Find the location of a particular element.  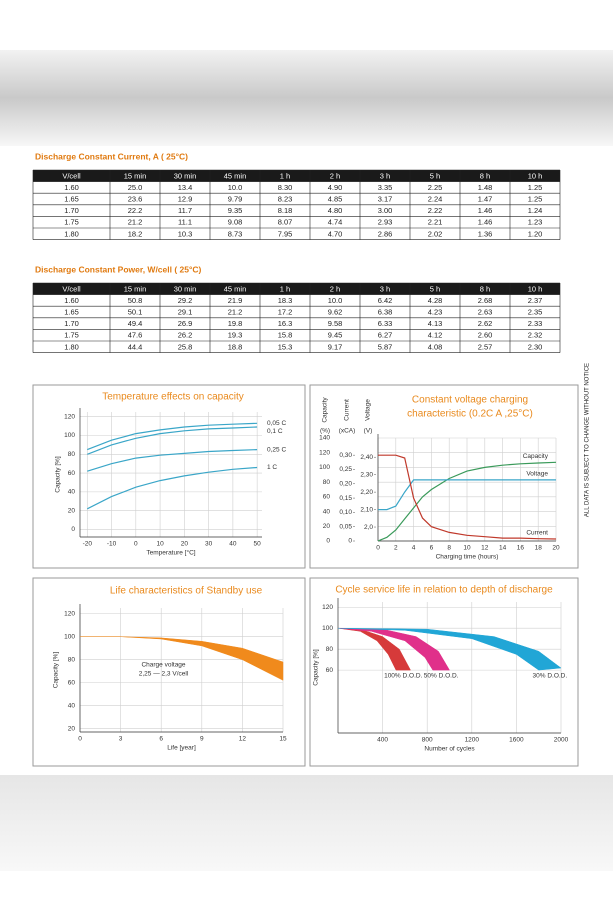

chart-title: Life characteristics of Standby use is located at coordinates (186, 591).